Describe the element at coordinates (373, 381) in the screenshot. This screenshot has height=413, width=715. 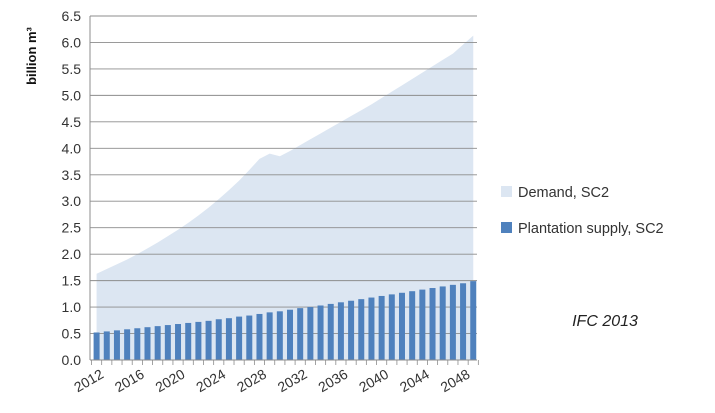
I see `x-tick-label: 2040` at that location.